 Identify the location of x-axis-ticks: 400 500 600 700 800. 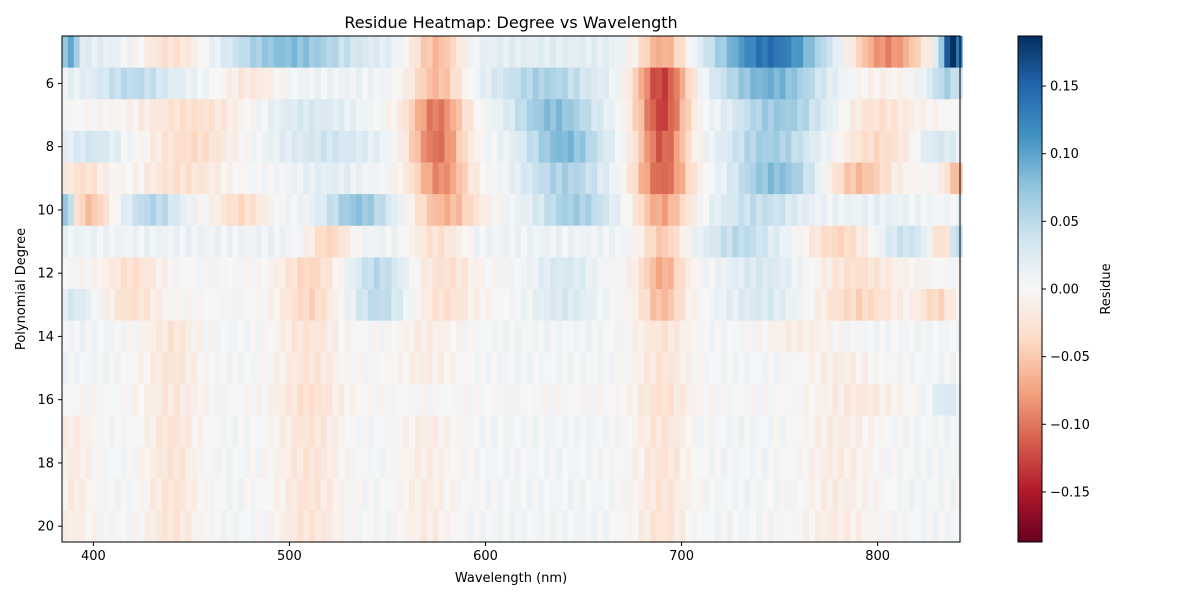
(485, 553).